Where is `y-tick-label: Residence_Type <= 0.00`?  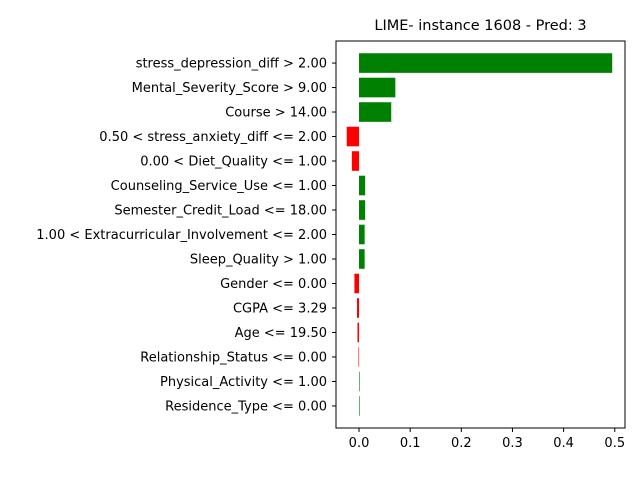 y-tick-label: Residence_Type <= 0.00 is located at coordinates (246, 406).